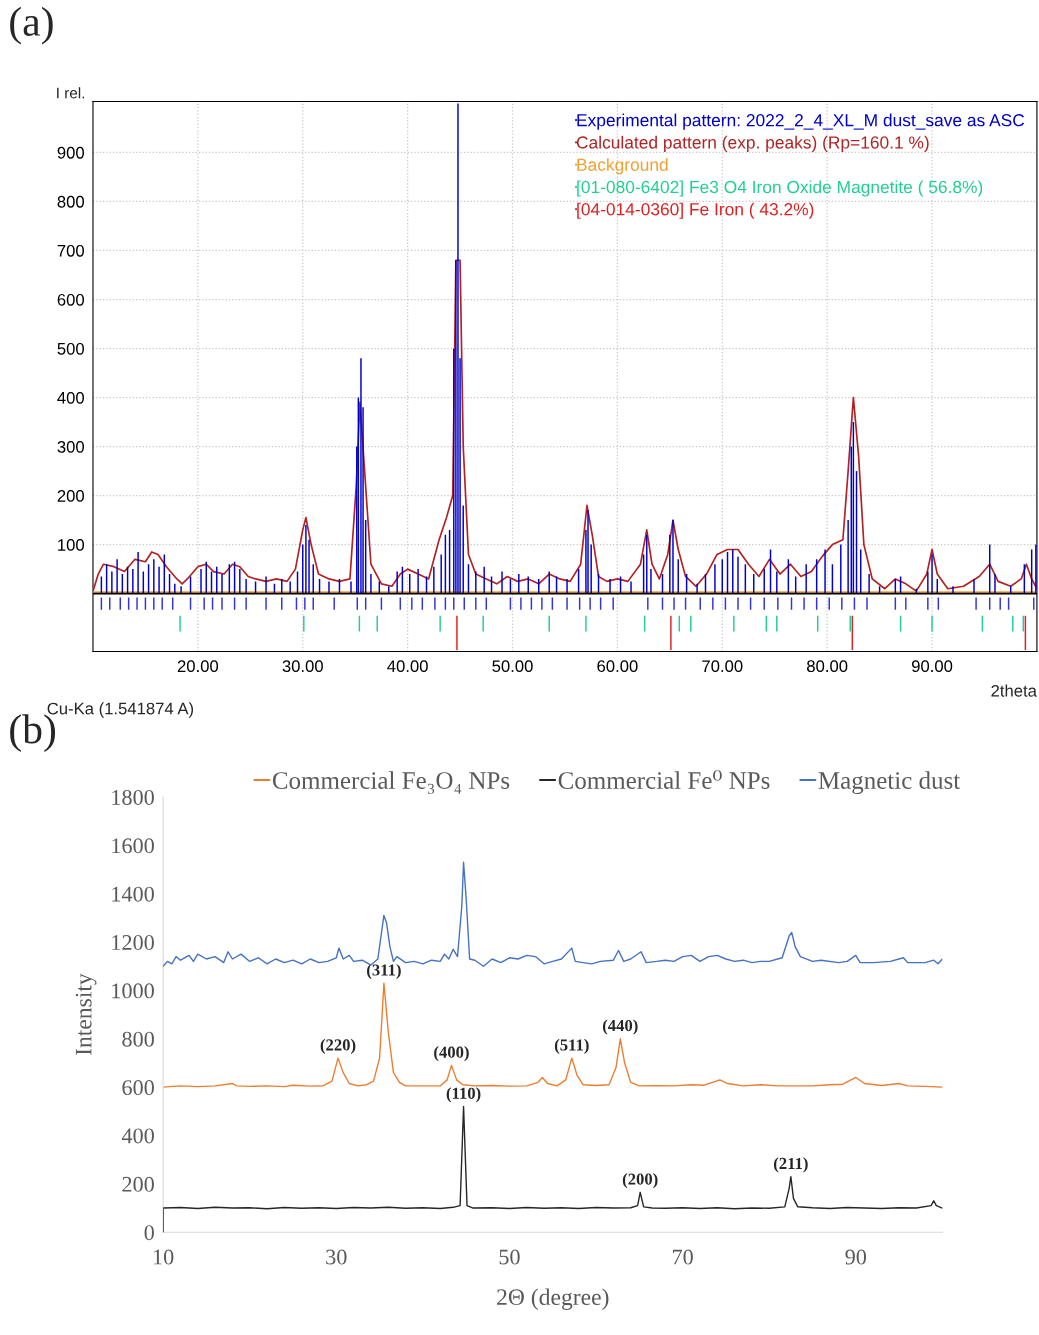 The width and height of the screenshot is (1039, 1335). I want to click on y-tick-label: 1000, so click(133, 991).